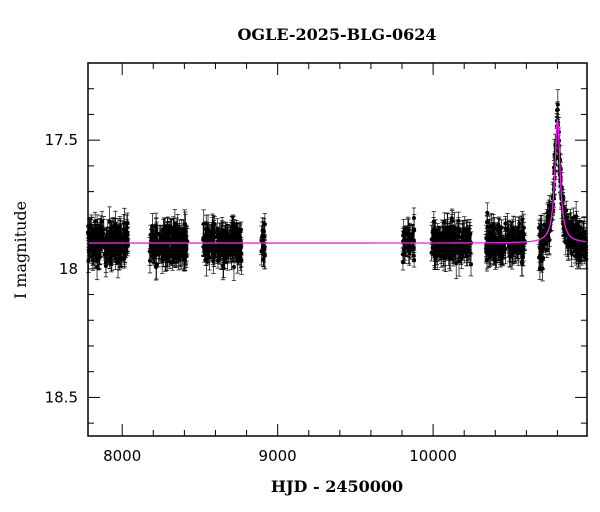 The width and height of the screenshot is (600, 512). What do you see at coordinates (122, 456) in the screenshot?
I see `x-tick-label: 8000` at bounding box center [122, 456].